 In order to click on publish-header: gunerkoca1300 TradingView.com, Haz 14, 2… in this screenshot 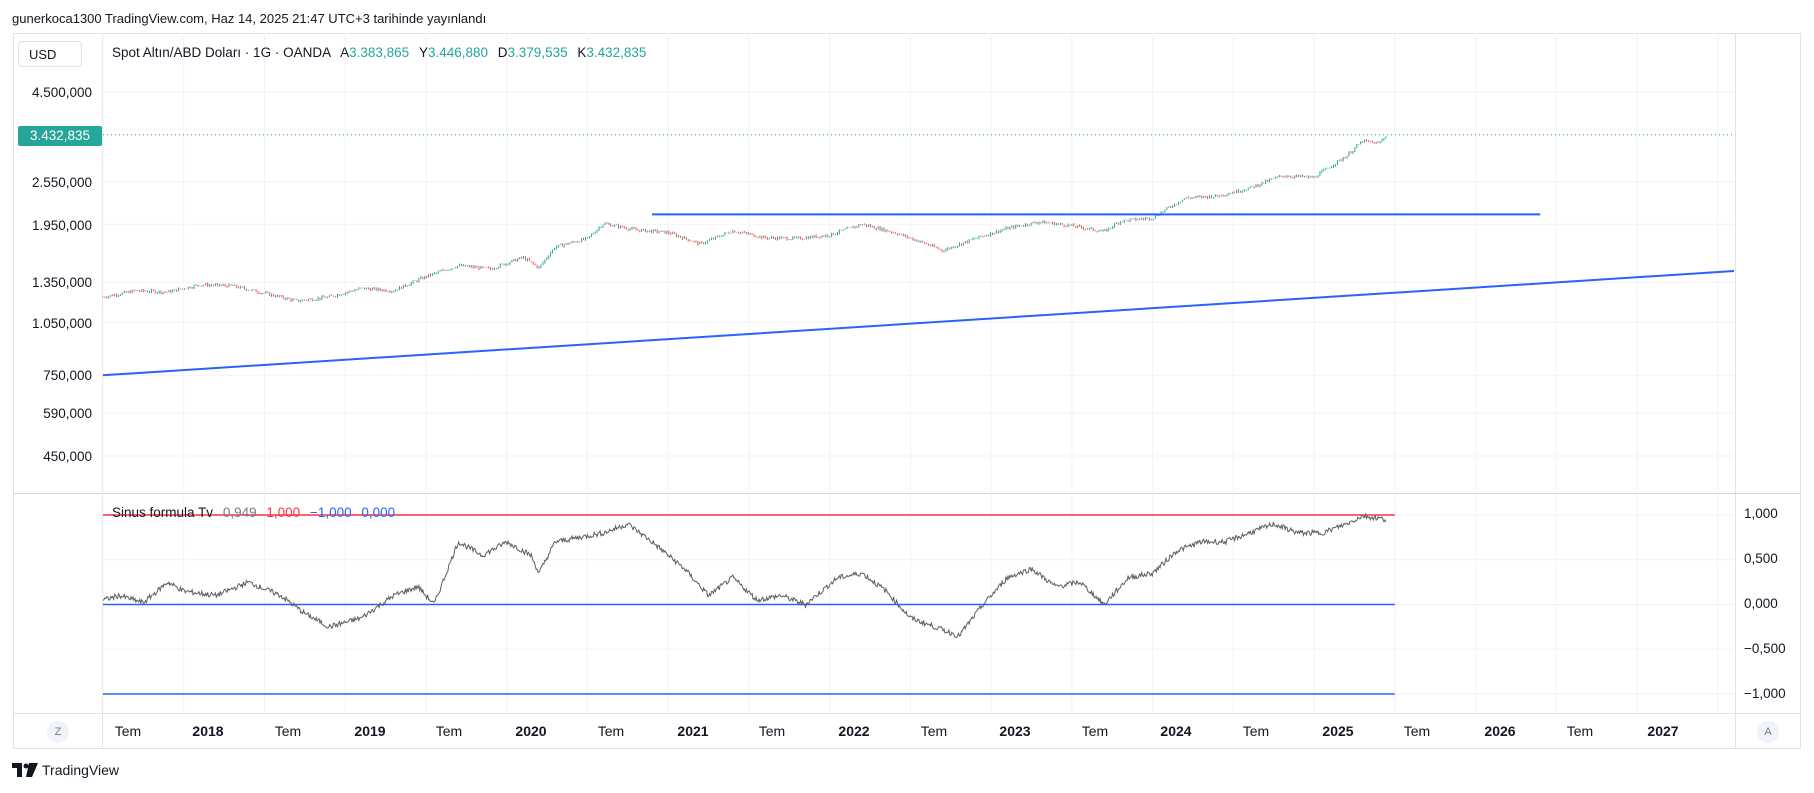, I will do `click(249, 18)`.